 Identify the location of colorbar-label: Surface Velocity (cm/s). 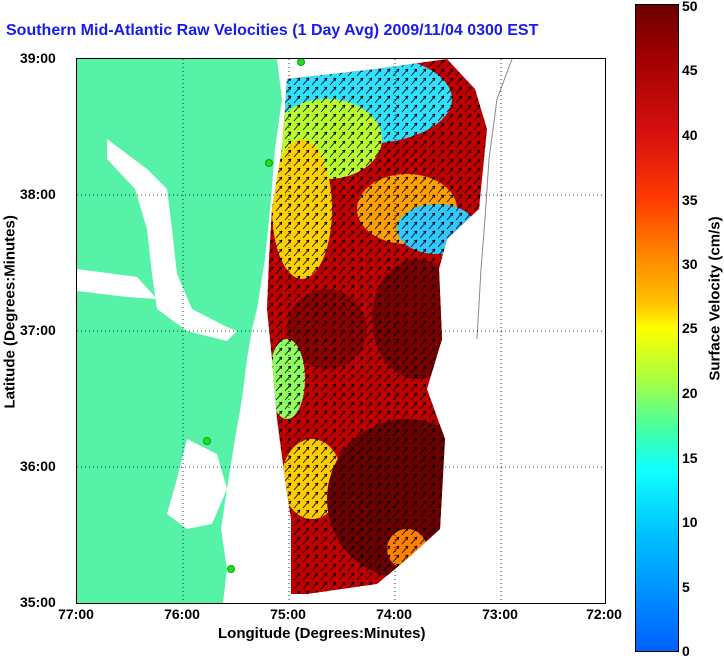
(715, 298).